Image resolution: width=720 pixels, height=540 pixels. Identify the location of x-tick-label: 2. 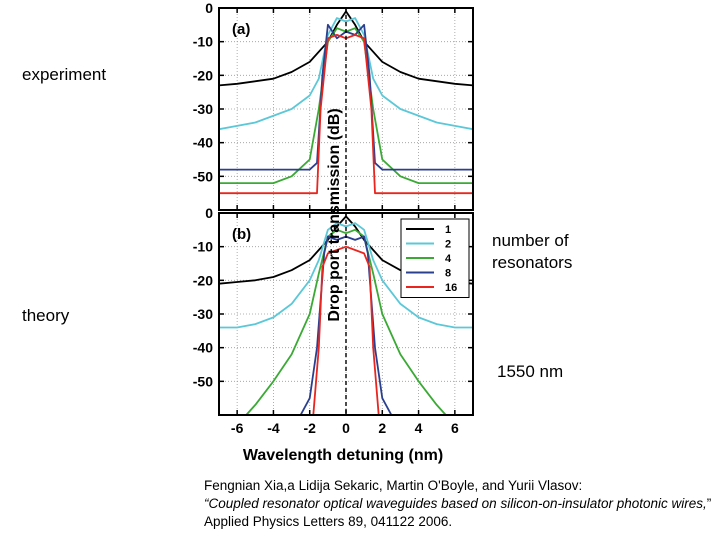
(382, 428).